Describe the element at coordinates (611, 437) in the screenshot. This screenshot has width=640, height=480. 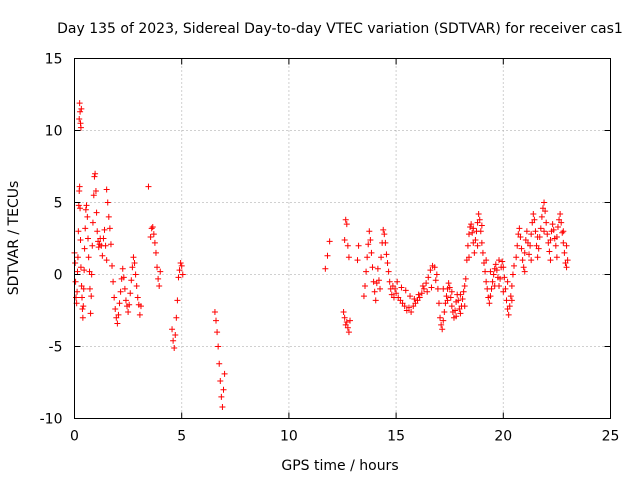
I see `x-tick-label: 25` at that location.